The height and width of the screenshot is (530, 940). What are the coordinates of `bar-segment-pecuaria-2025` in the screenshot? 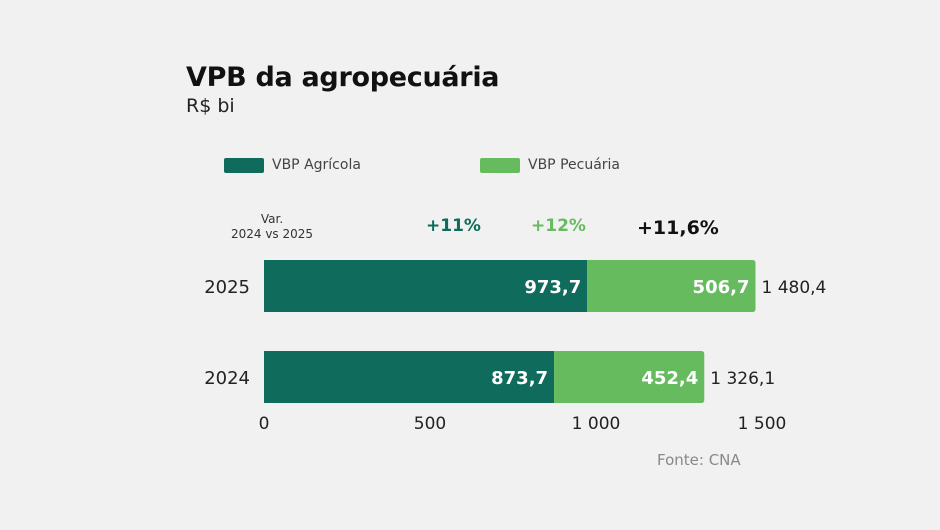 It's located at (671, 286).